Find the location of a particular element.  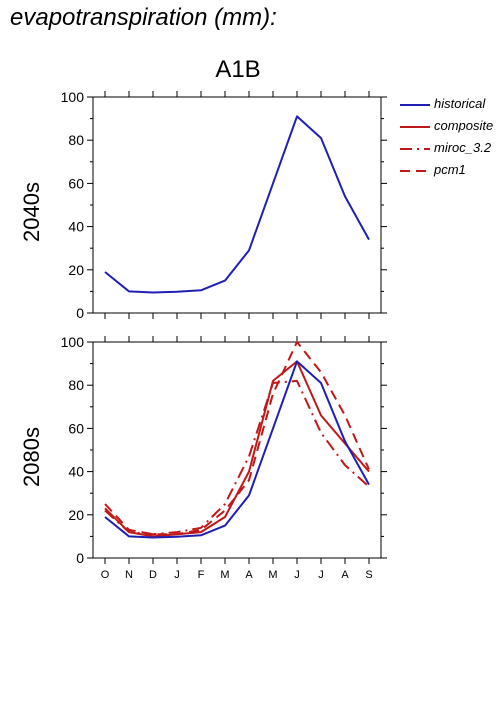

legend-item-historical: historical is located at coordinates (449, 107).